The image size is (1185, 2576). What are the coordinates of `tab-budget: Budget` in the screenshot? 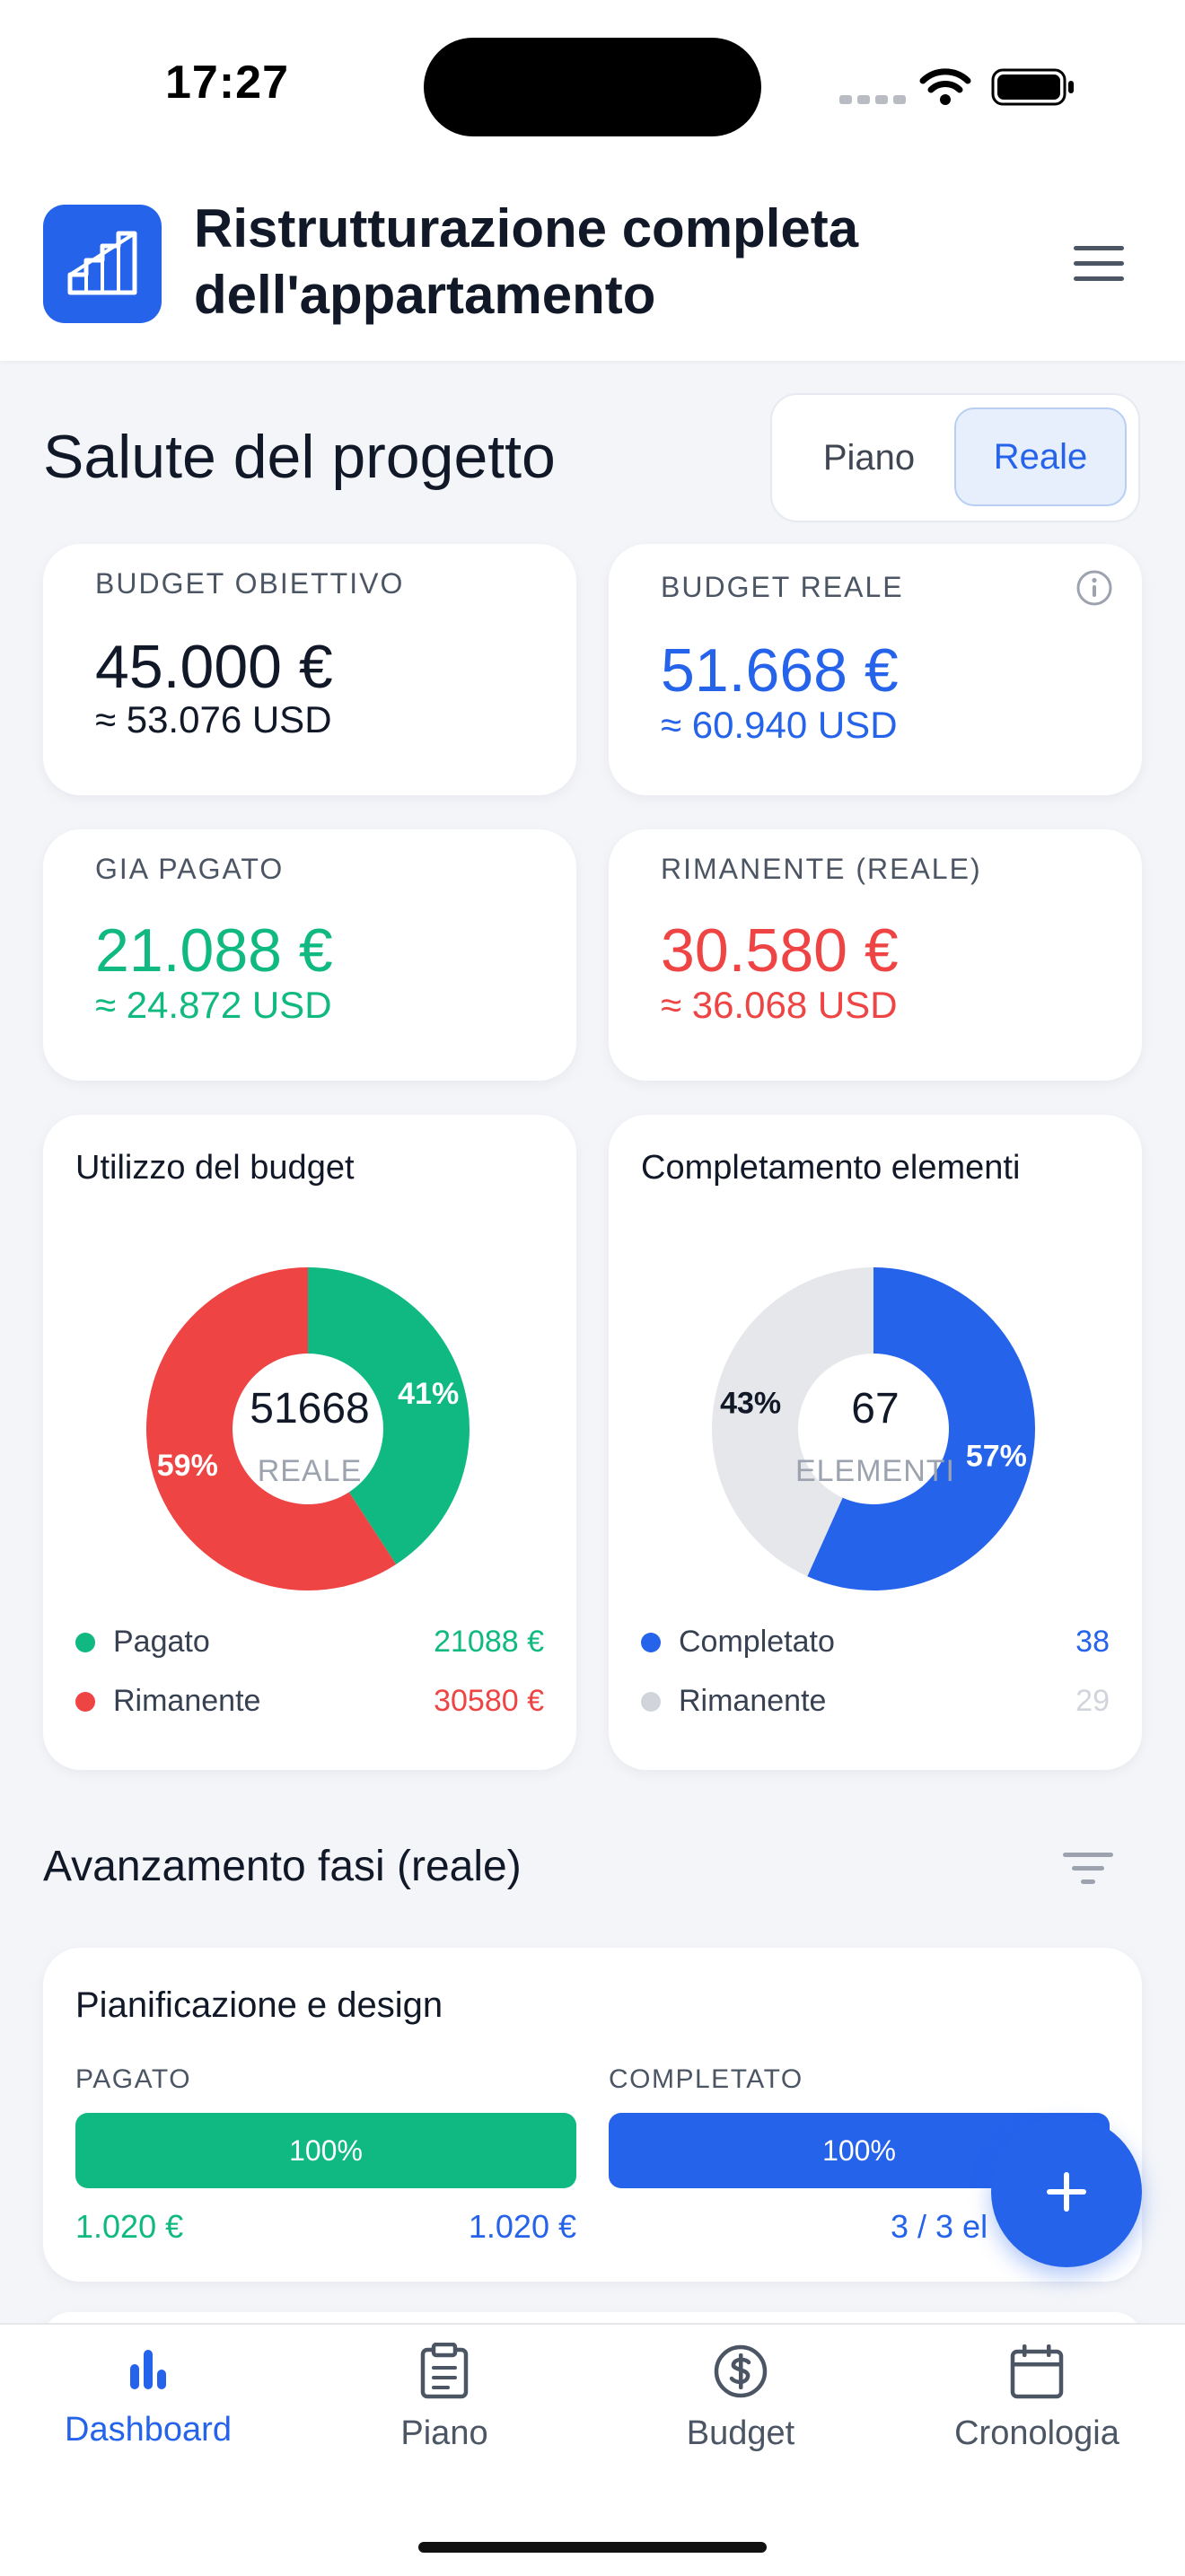 It's located at (740, 2398).